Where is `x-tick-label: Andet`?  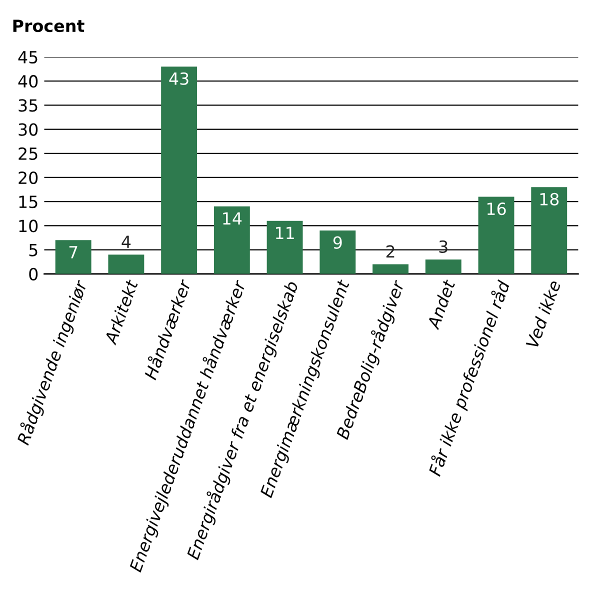 x-tick-label: Andet is located at coordinates (441, 304).